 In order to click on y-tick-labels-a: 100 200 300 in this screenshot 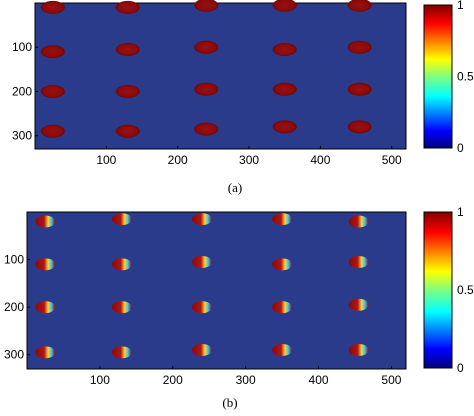, I will do `click(25, 91)`.